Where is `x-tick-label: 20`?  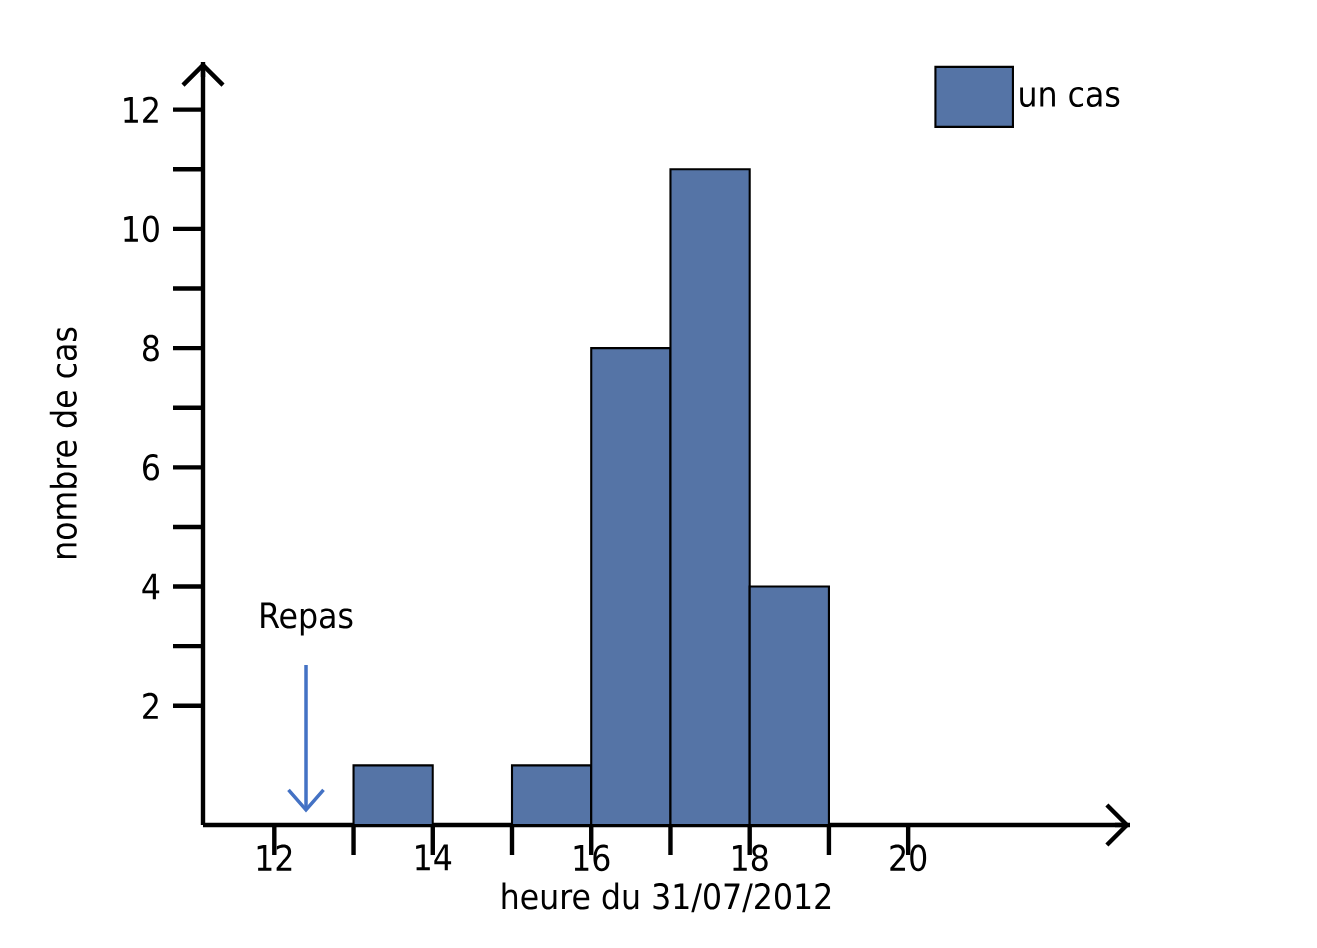 x-tick-label: 20 is located at coordinates (908, 858).